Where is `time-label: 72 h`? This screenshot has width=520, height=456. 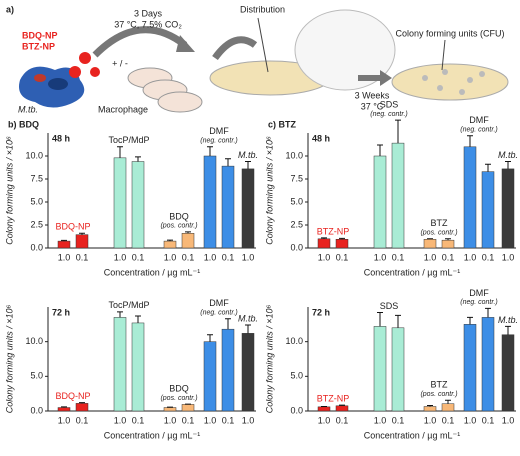 time-label: 72 h is located at coordinates (321, 312).